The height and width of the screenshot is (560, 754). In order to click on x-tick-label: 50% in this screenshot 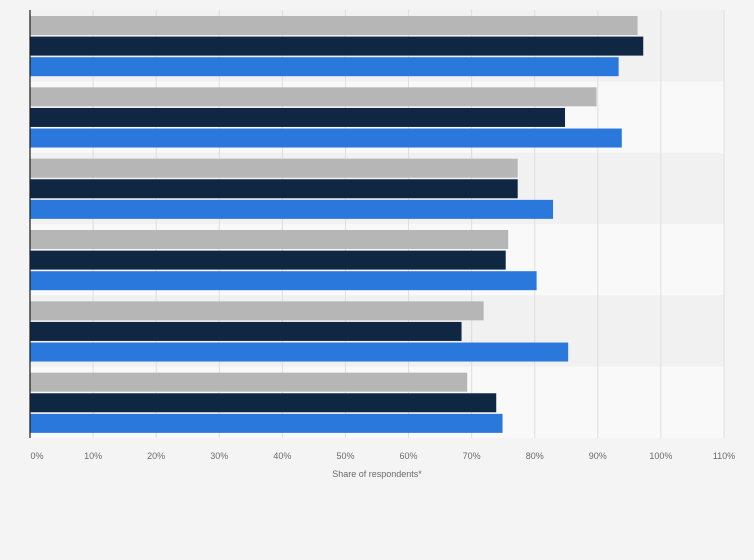, I will do `click(345, 456)`.